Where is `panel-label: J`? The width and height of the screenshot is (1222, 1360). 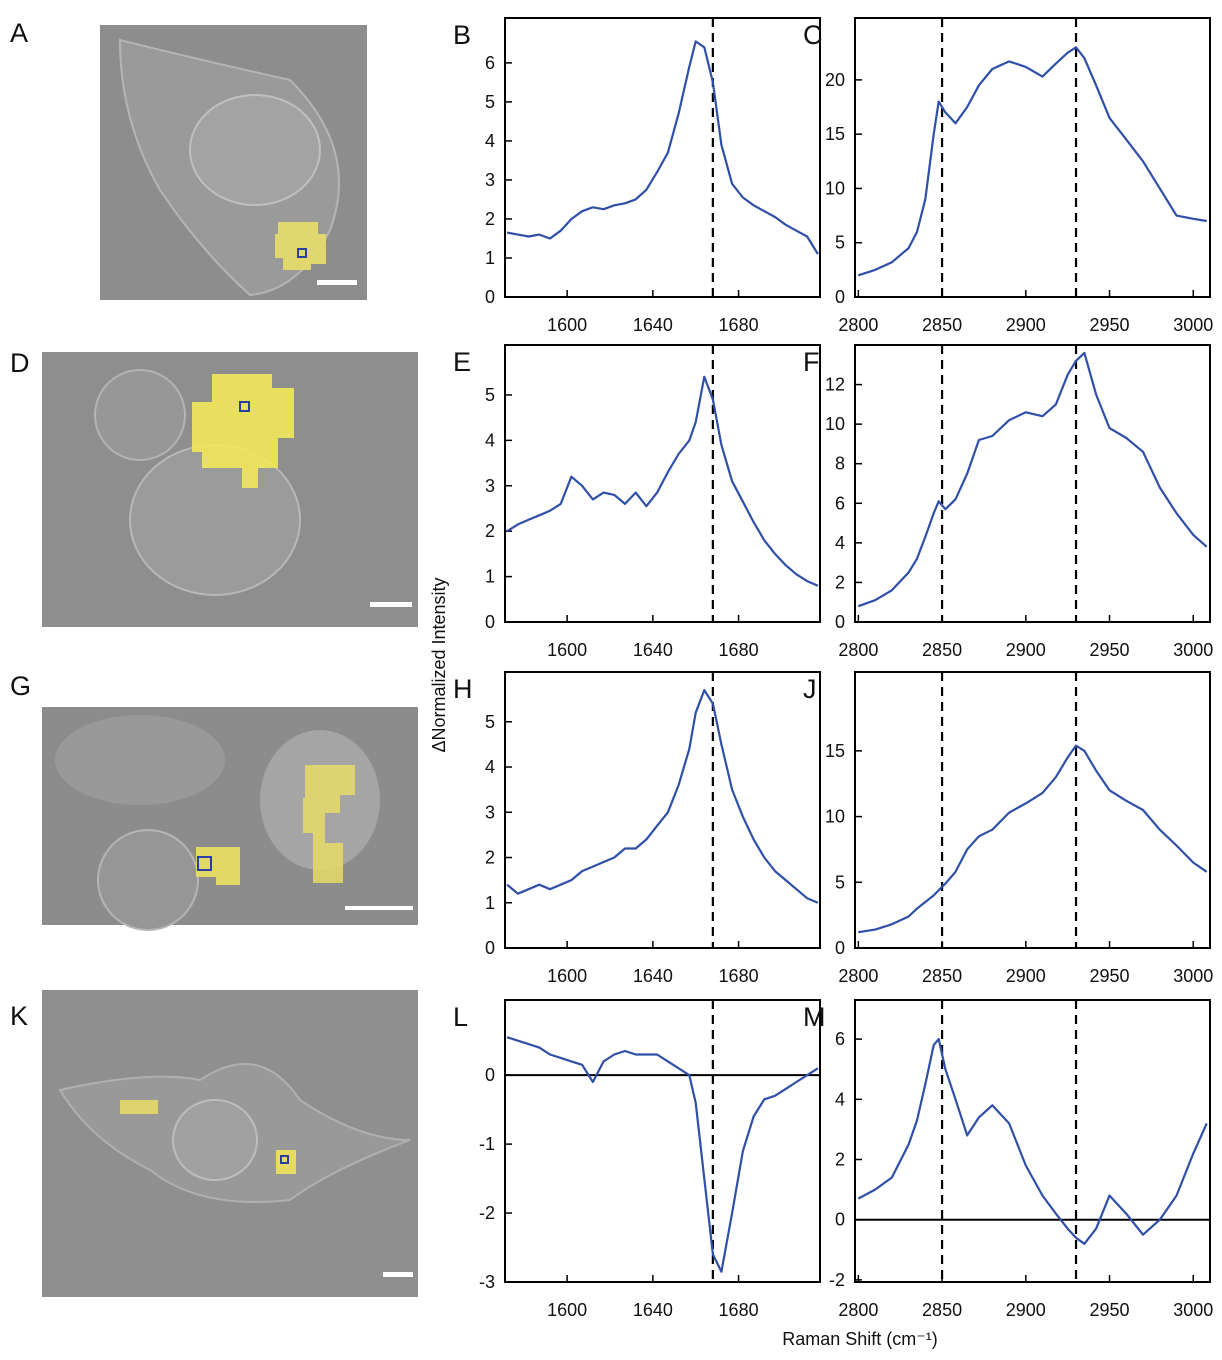 panel-label: J is located at coordinates (810, 689).